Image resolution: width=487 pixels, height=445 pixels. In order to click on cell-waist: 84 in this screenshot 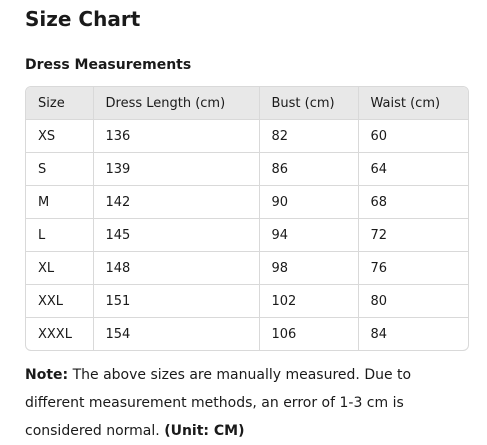, I will do `click(379, 334)`.